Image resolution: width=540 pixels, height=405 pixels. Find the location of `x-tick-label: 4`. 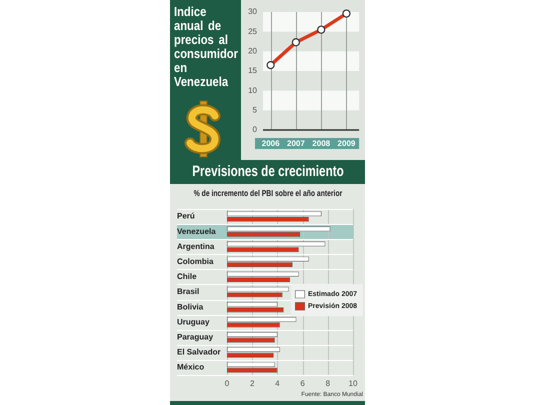

x-tick-label: 4 is located at coordinates (277, 383).